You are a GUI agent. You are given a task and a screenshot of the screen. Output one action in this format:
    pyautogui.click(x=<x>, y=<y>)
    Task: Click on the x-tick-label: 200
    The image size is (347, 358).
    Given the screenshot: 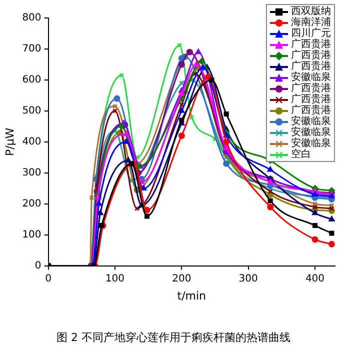 What is the action you would take?
    pyautogui.click(x=182, y=278)
    